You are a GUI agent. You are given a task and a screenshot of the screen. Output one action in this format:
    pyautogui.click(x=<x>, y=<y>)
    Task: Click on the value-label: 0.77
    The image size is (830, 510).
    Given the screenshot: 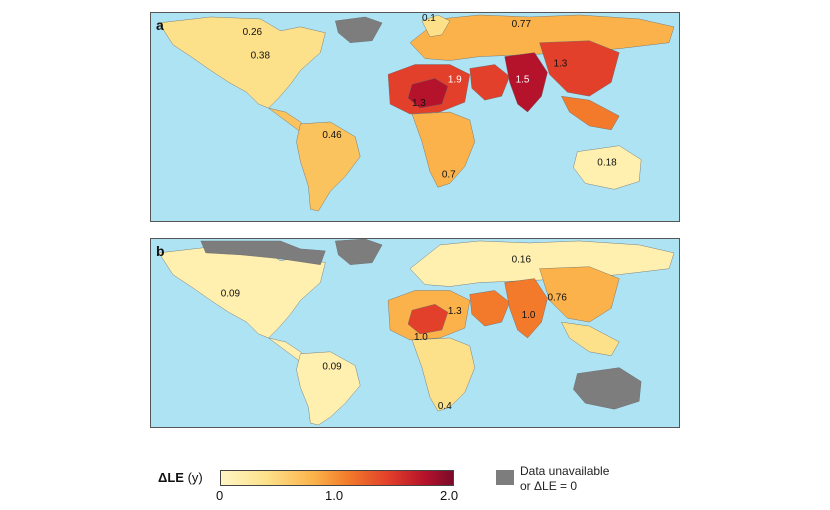 What is the action you would take?
    pyautogui.click(x=522, y=24)
    